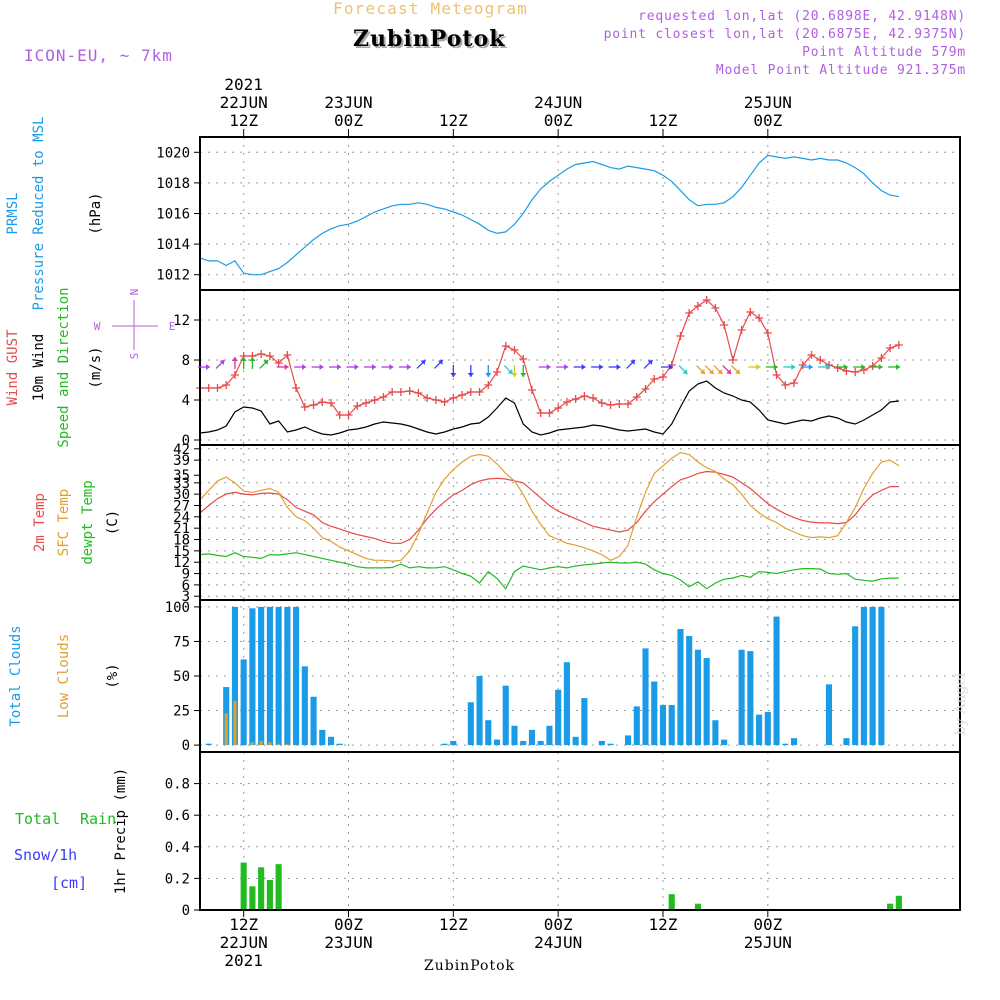 This screenshot has height=1000, width=1000. I want to click on y-tick-label: 4, so click(186, 401).